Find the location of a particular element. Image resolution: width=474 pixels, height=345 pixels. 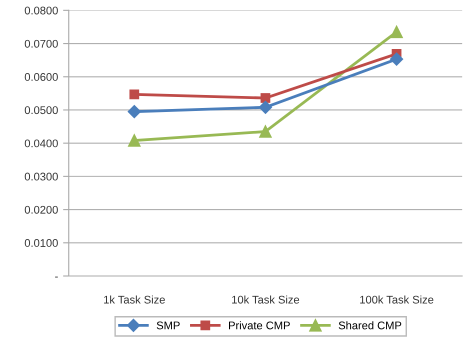

y-tick-label: - is located at coordinates (56, 277).